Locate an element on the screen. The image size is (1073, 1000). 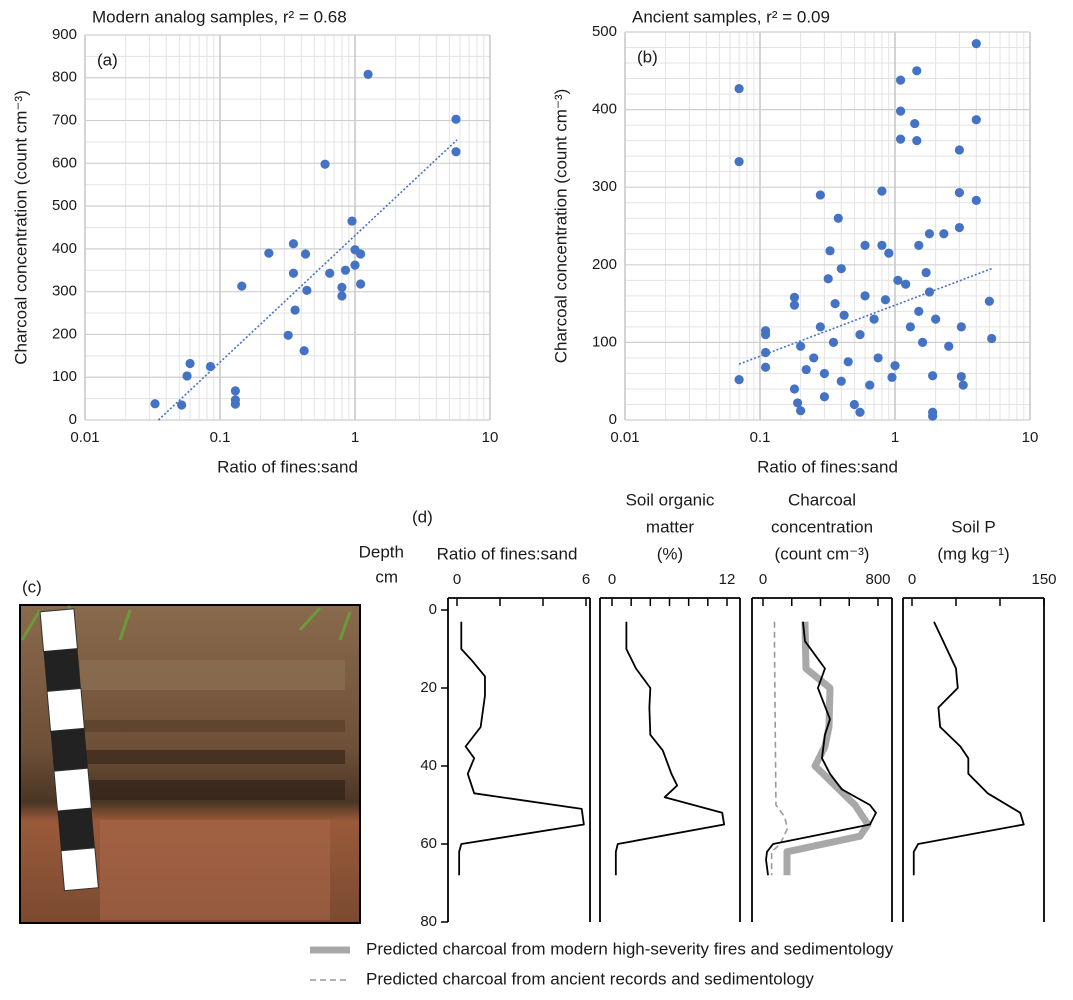
x-tick-label: 6 is located at coordinates (586, 579).